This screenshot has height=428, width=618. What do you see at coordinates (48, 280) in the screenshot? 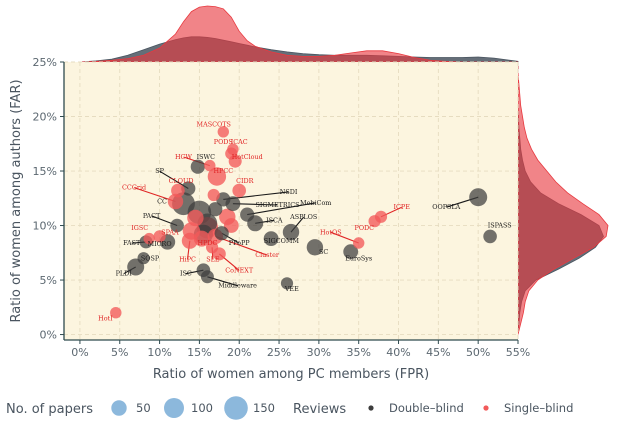
I see `y-tick-label: 5%` at bounding box center [48, 280].